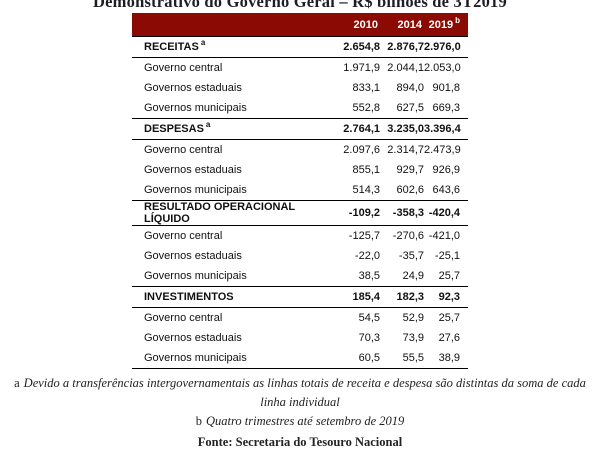  What do you see at coordinates (300, 88) in the screenshot?
I see `data-row: Governos estaduais 833,1 894,0 901,8` at bounding box center [300, 88].